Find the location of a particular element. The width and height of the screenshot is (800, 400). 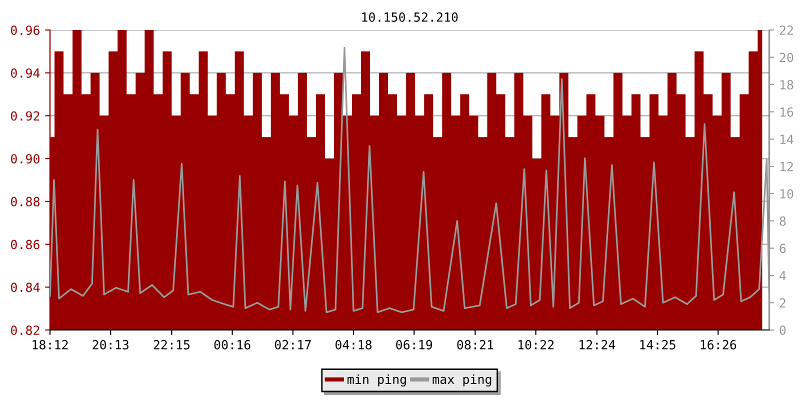

y-tick-label: 0.86 is located at coordinates (25, 245).